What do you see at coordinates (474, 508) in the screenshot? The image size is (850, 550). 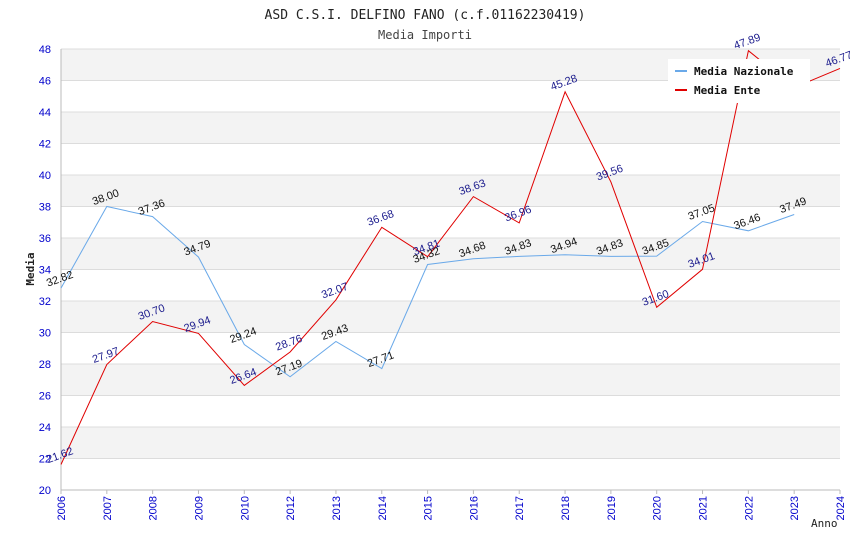 I see `x-tick-label: 2016` at bounding box center [474, 508].